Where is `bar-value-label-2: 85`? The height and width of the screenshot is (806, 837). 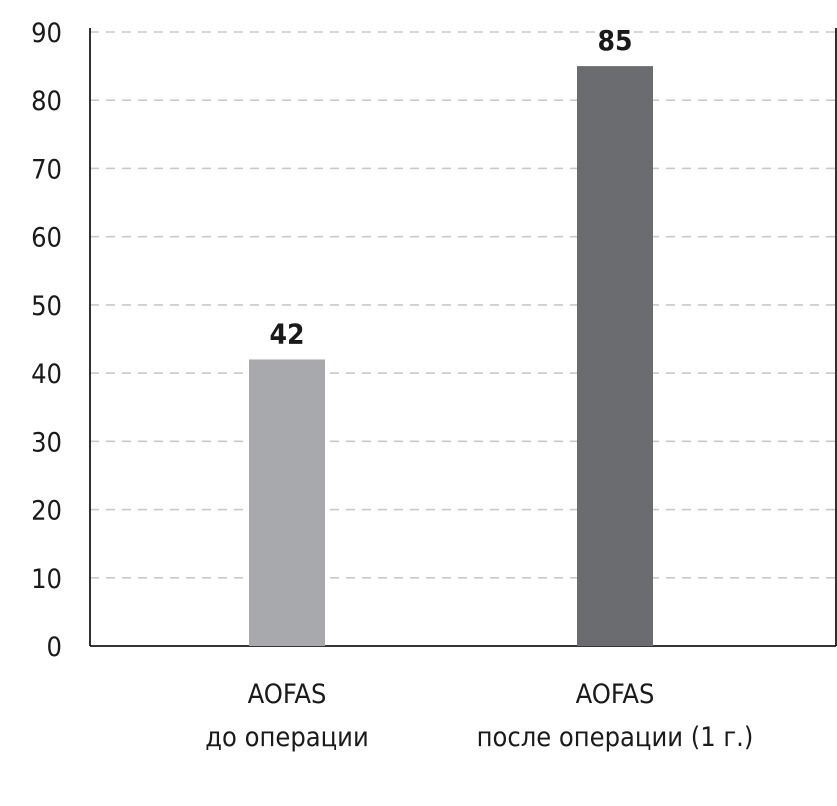
bar-value-label-2: 85 is located at coordinates (614, 40).